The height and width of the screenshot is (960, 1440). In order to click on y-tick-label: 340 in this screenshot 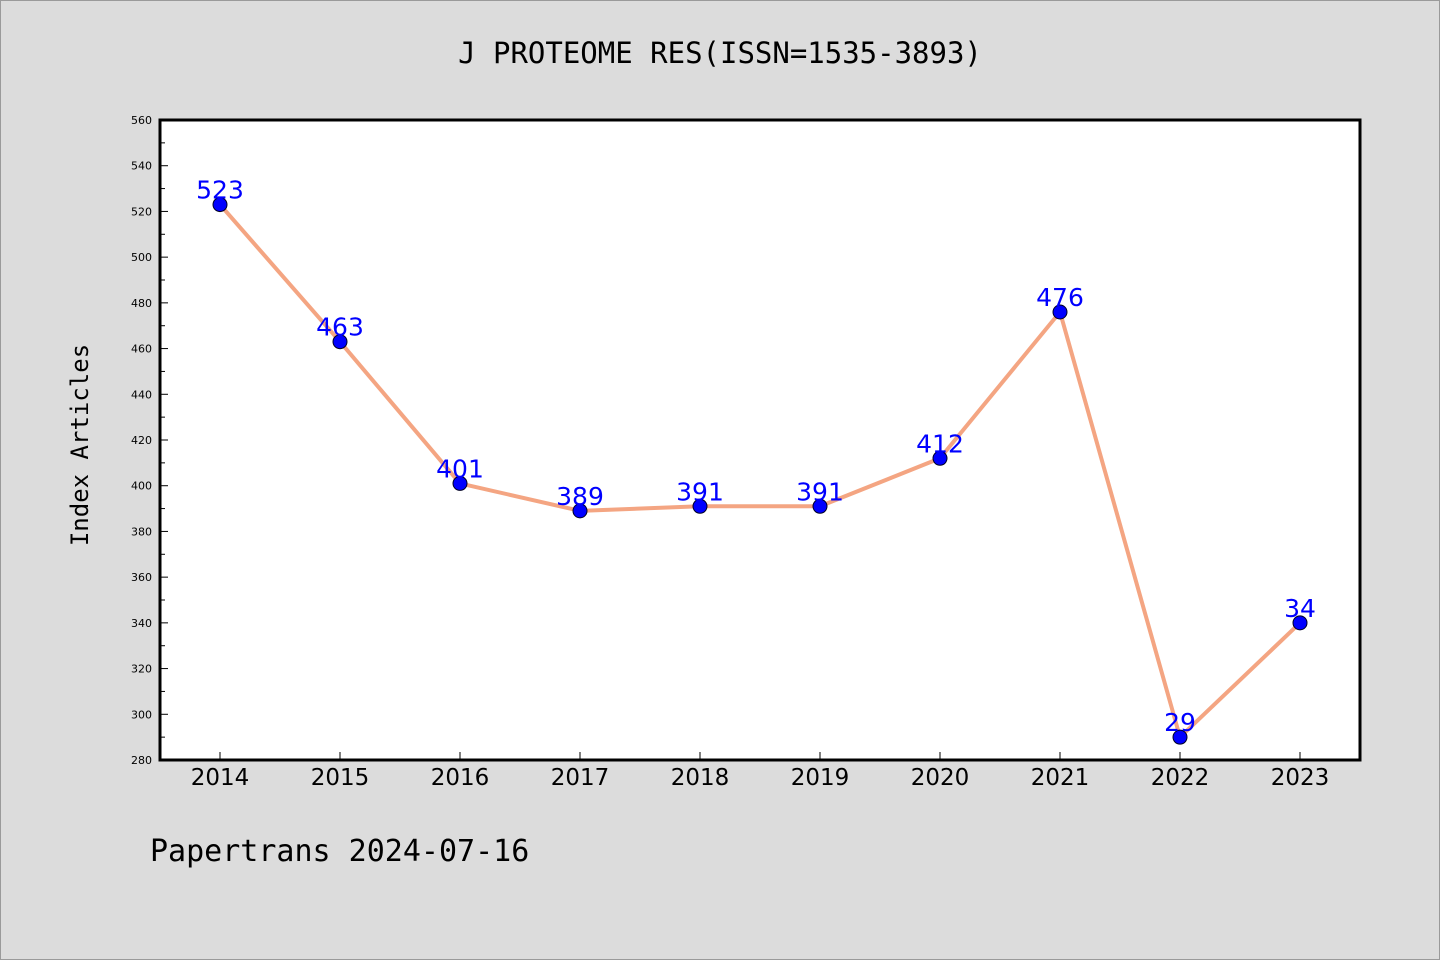, I will do `click(141, 623)`.